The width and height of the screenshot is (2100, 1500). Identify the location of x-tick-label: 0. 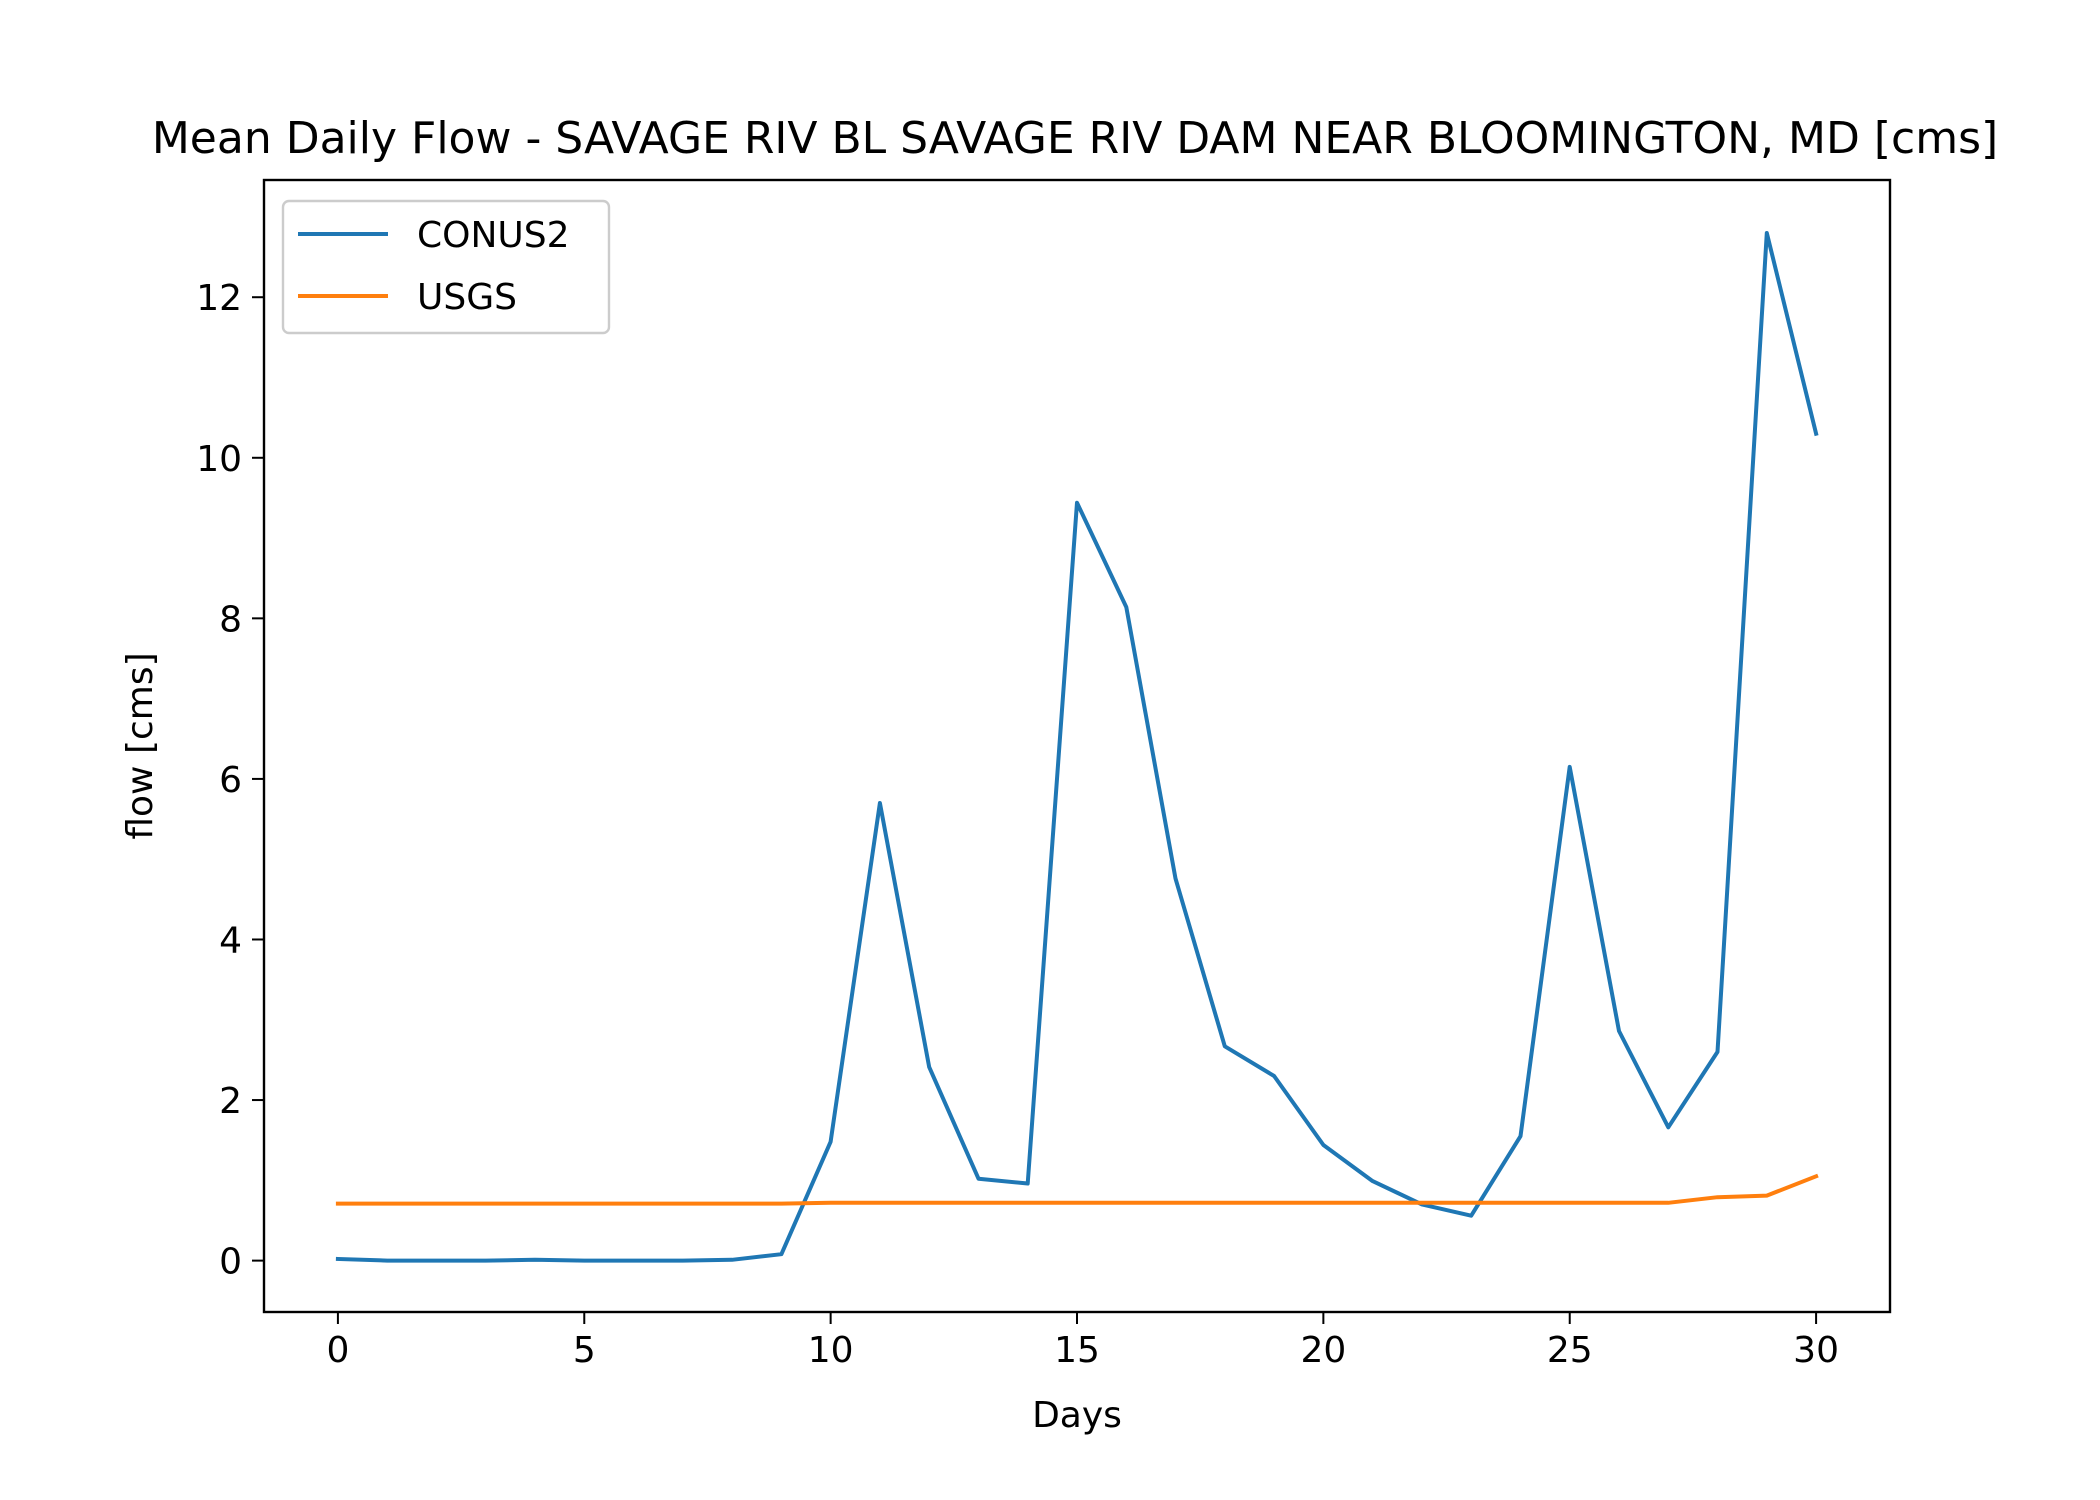
(337, 1350).